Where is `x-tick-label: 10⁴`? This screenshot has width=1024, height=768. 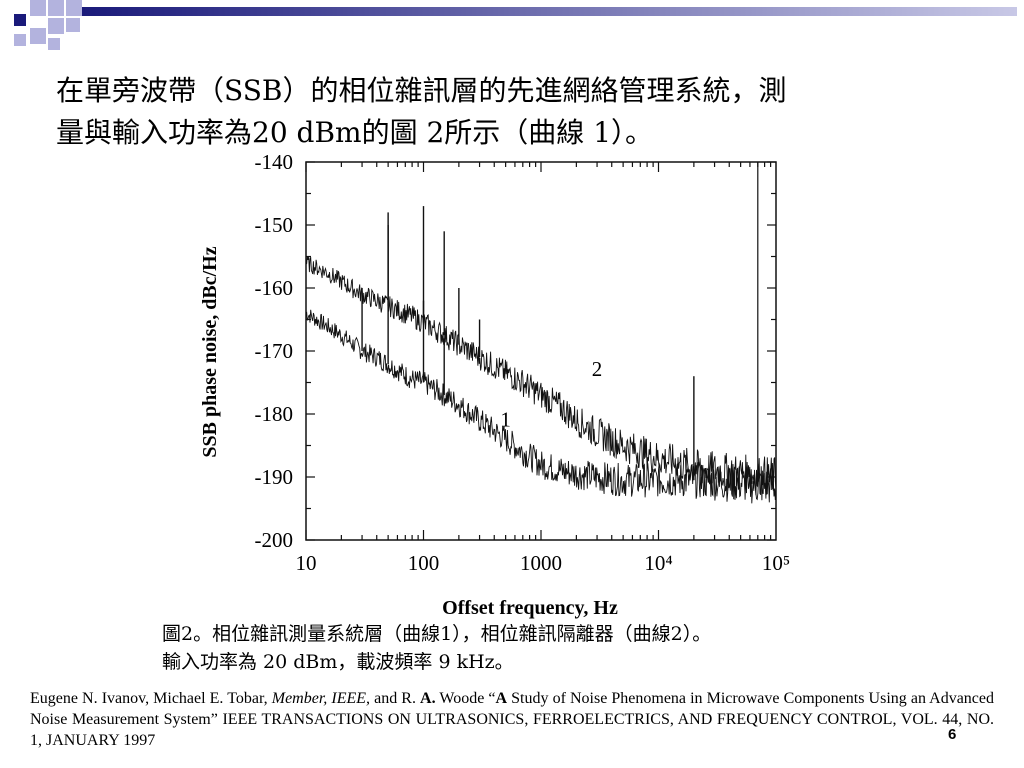
x-tick-label: 10⁴ is located at coordinates (658, 563).